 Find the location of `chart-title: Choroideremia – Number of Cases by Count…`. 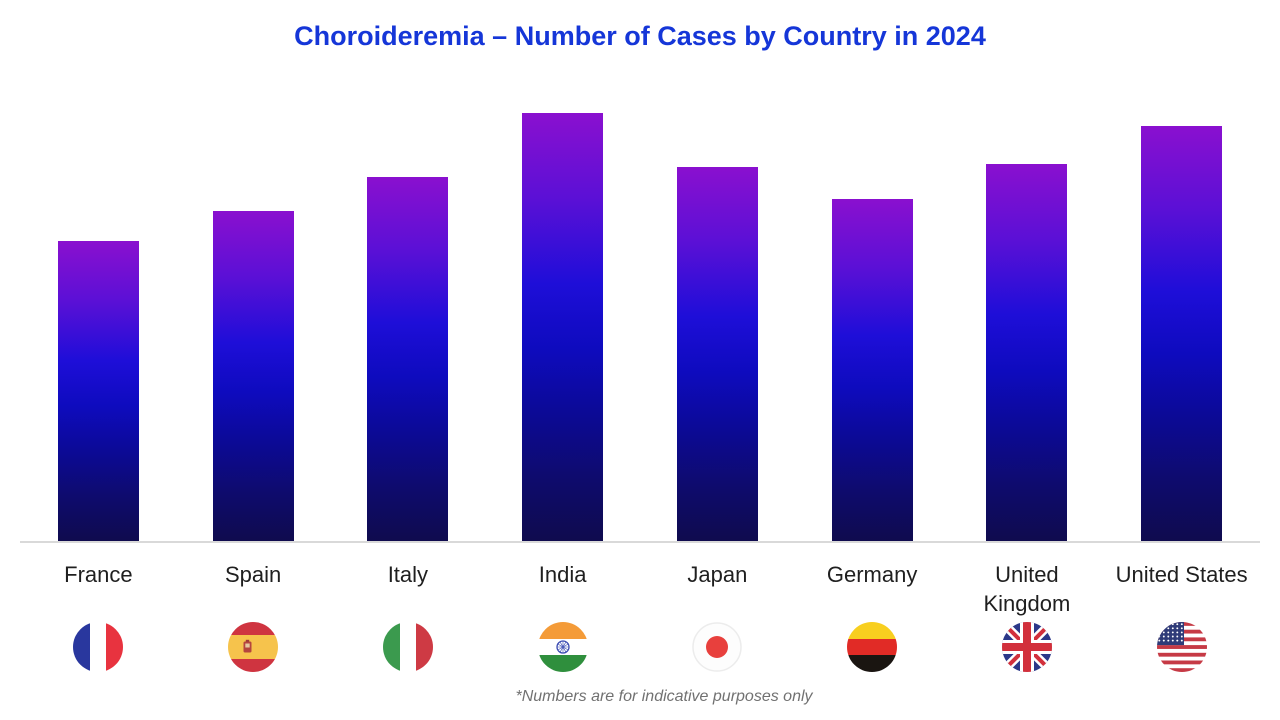

chart-title: Choroideremia – Number of Cases by Count… is located at coordinates (640, 36).